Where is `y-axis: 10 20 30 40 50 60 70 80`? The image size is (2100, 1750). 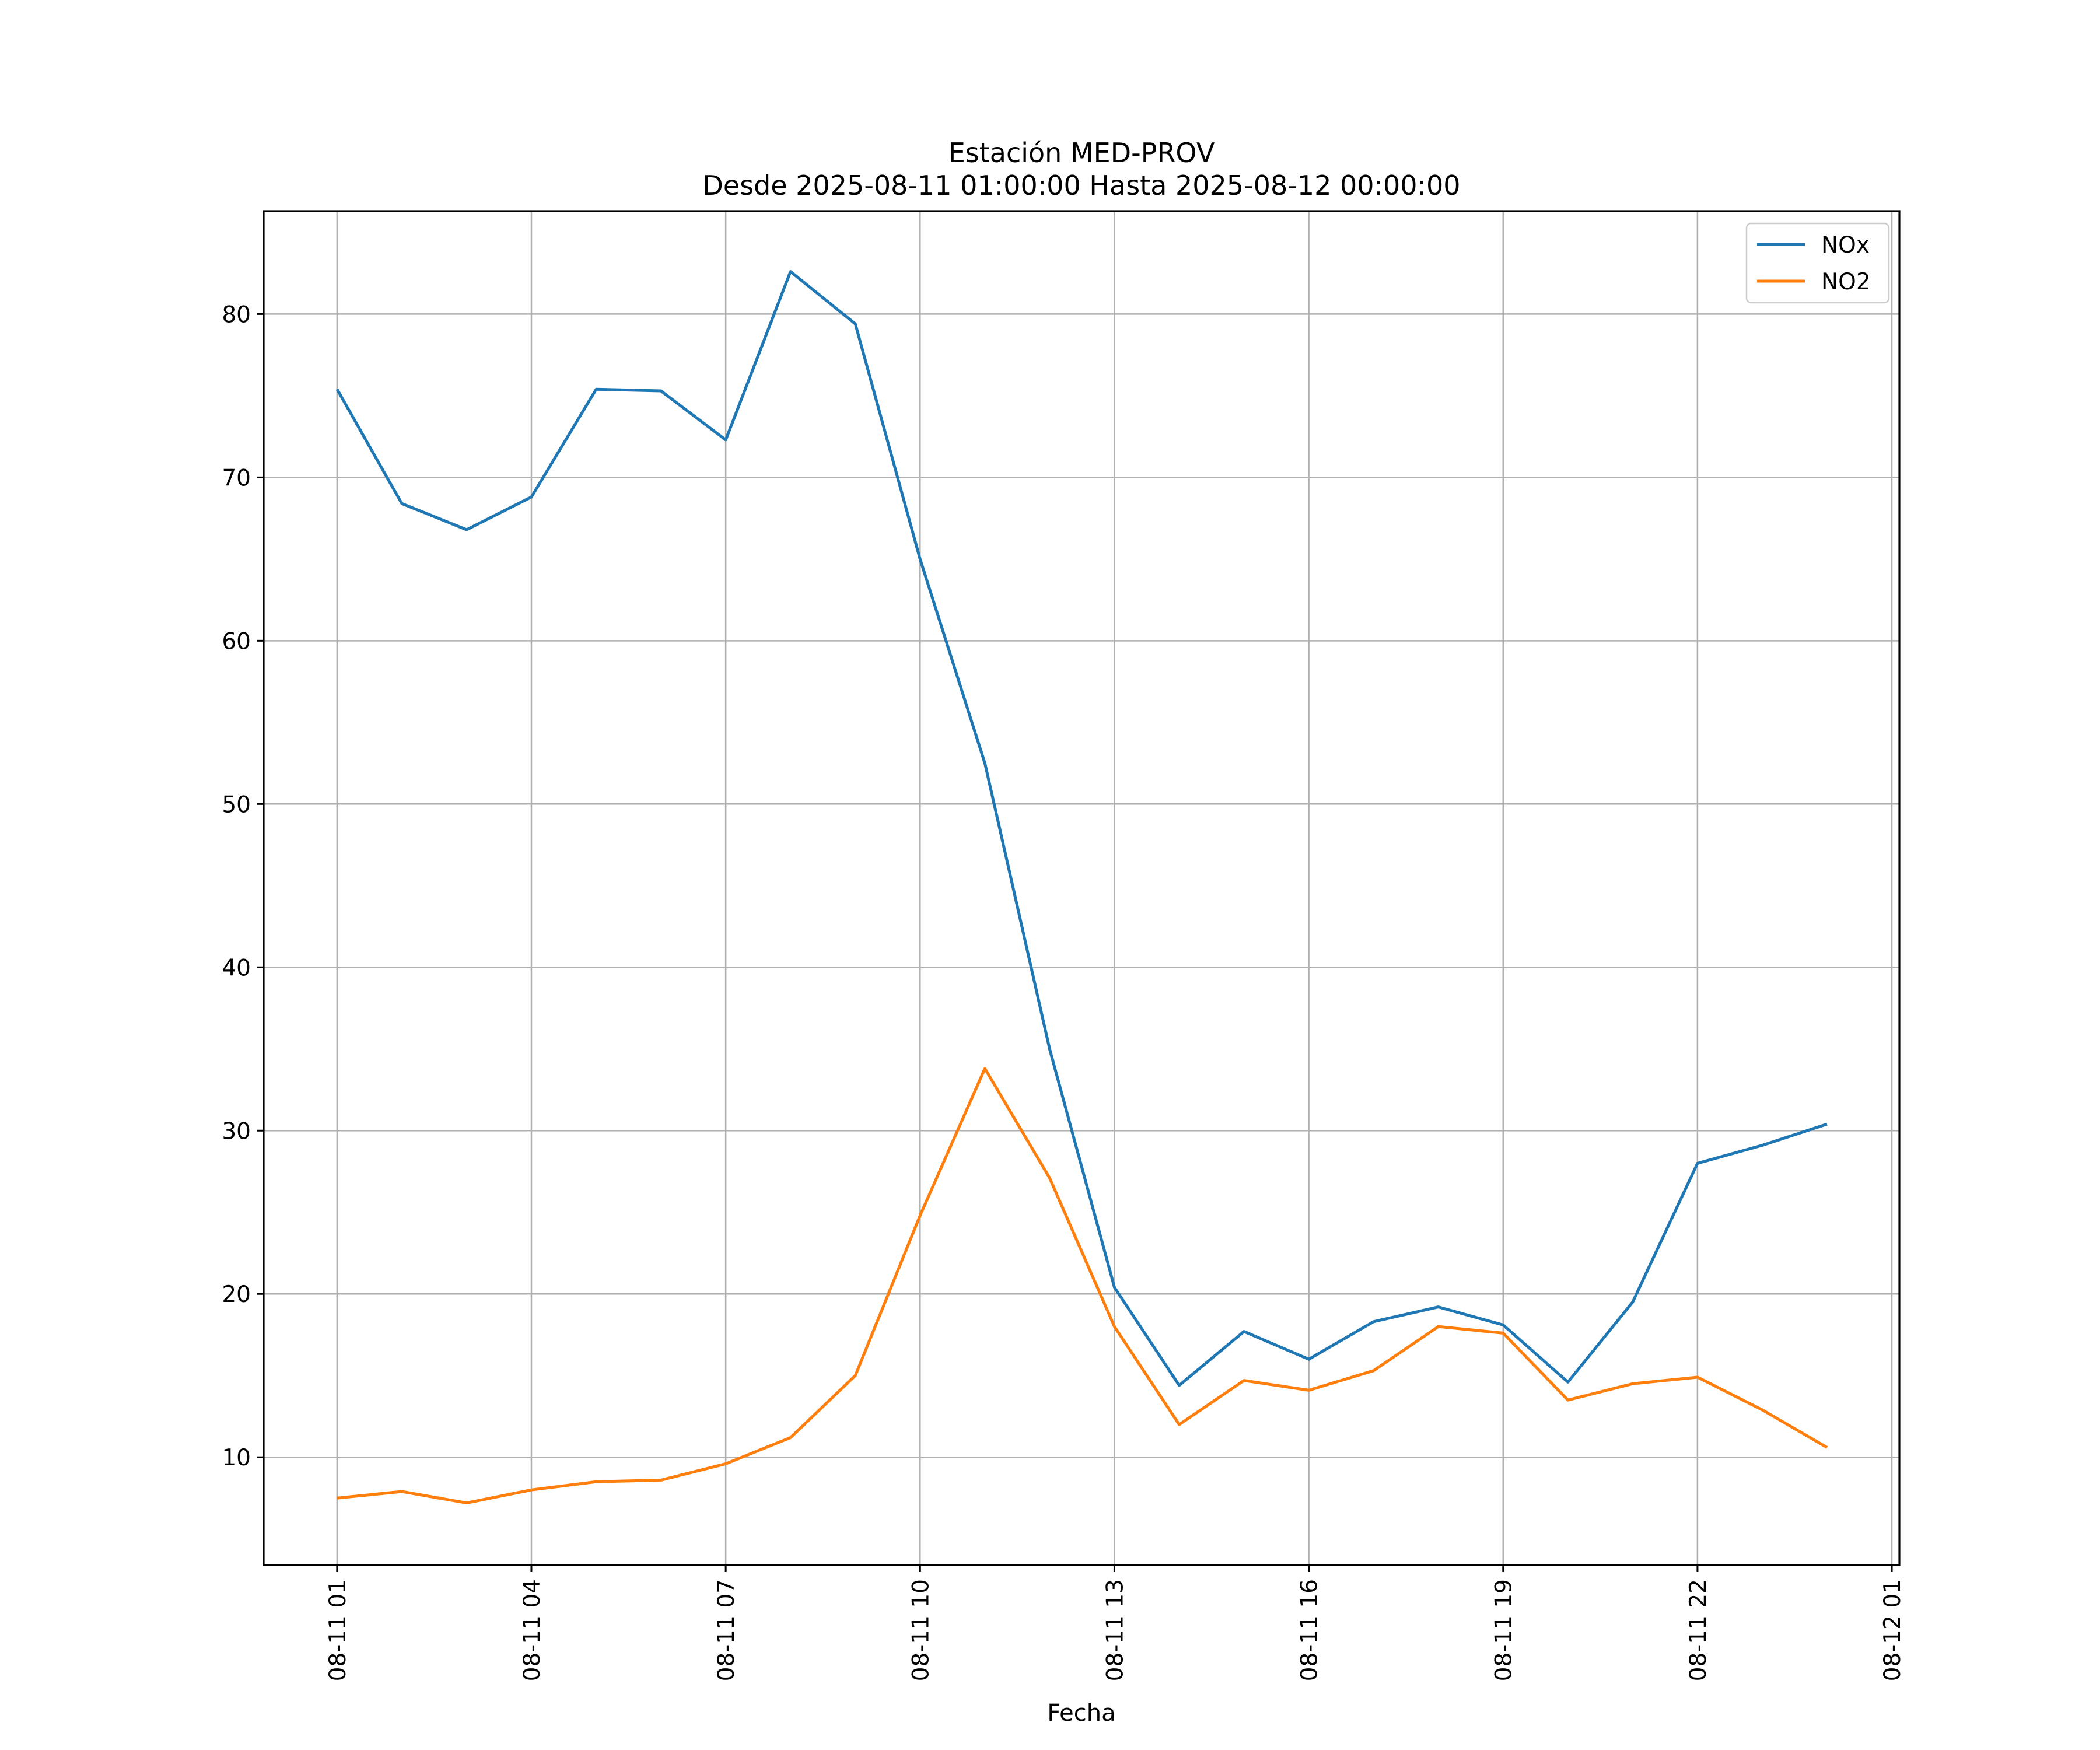
y-axis: 10 20 30 40 50 60 70 80 is located at coordinates (243, 886).